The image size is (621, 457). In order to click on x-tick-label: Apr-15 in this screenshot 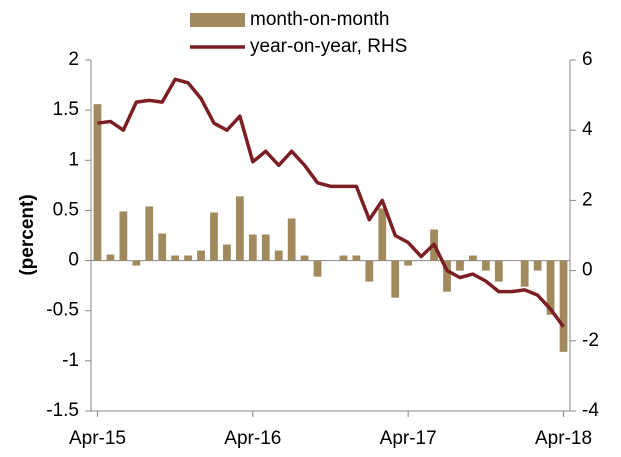, I will do `click(97, 438)`.